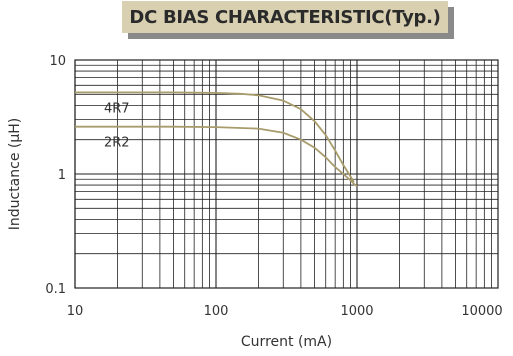  Describe the element at coordinates (216, 311) in the screenshot. I see `x-tick-label: 100` at that location.